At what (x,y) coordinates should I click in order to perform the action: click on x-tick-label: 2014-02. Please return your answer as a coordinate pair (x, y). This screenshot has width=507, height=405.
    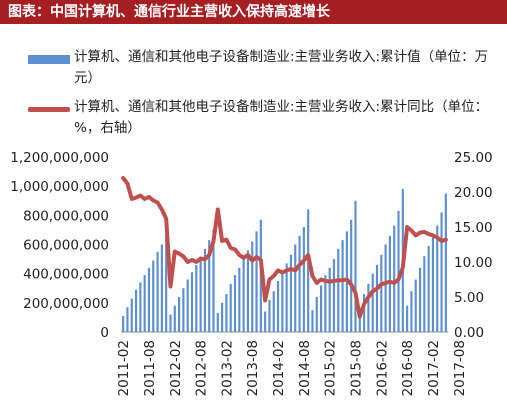
    Looking at the image, I should click on (279, 368).